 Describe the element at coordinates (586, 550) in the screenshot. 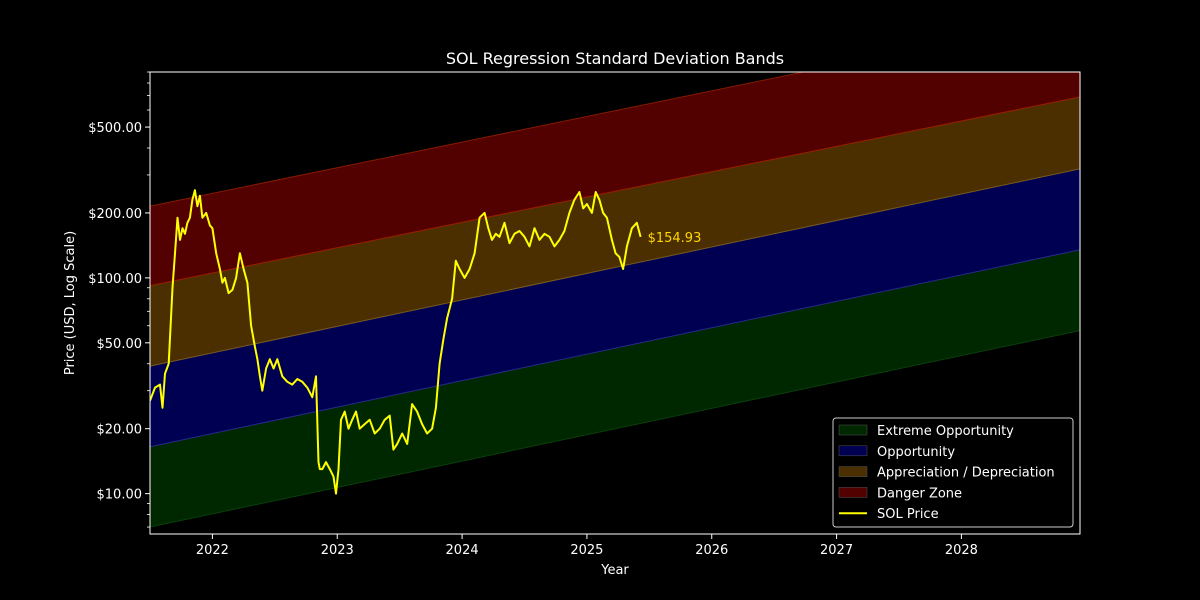

I see `x-tick-label: 2025` at that location.